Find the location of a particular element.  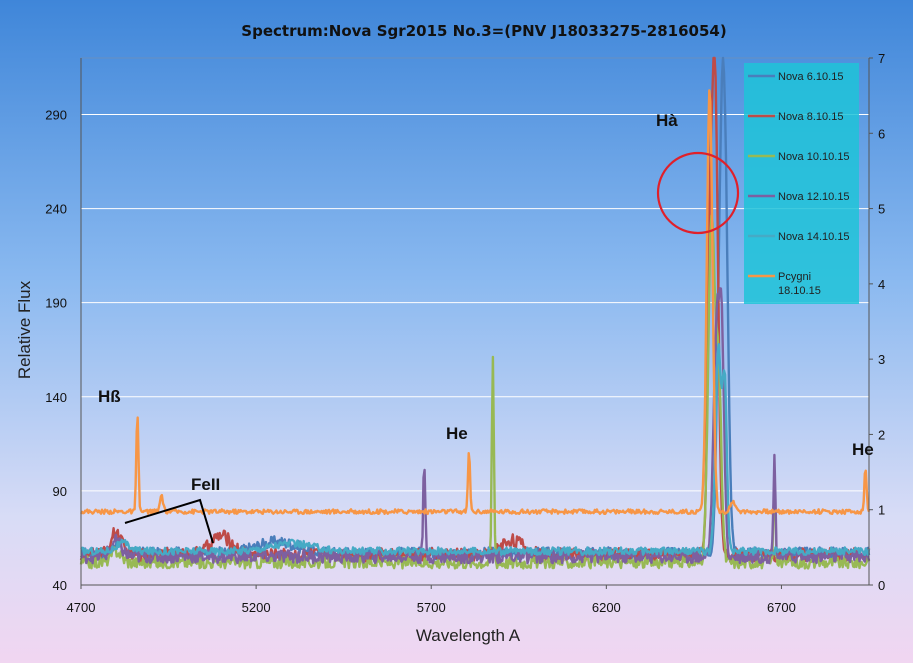

legend-label: Pcygni is located at coordinates (794, 277).